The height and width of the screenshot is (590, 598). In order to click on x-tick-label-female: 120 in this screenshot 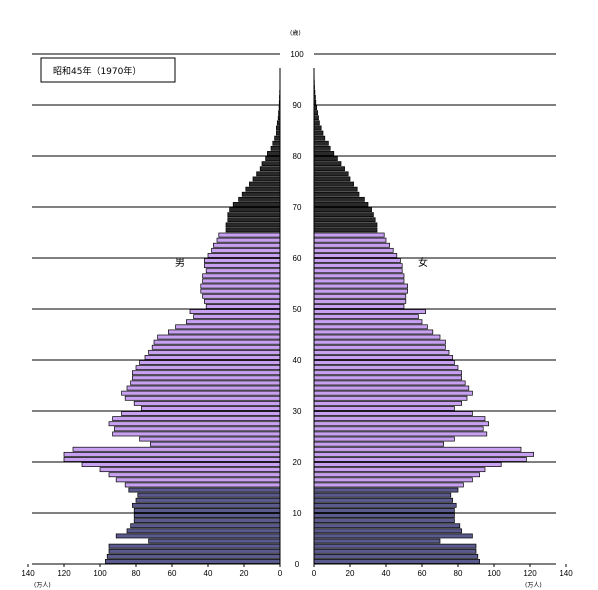, I will do `click(530, 573)`.